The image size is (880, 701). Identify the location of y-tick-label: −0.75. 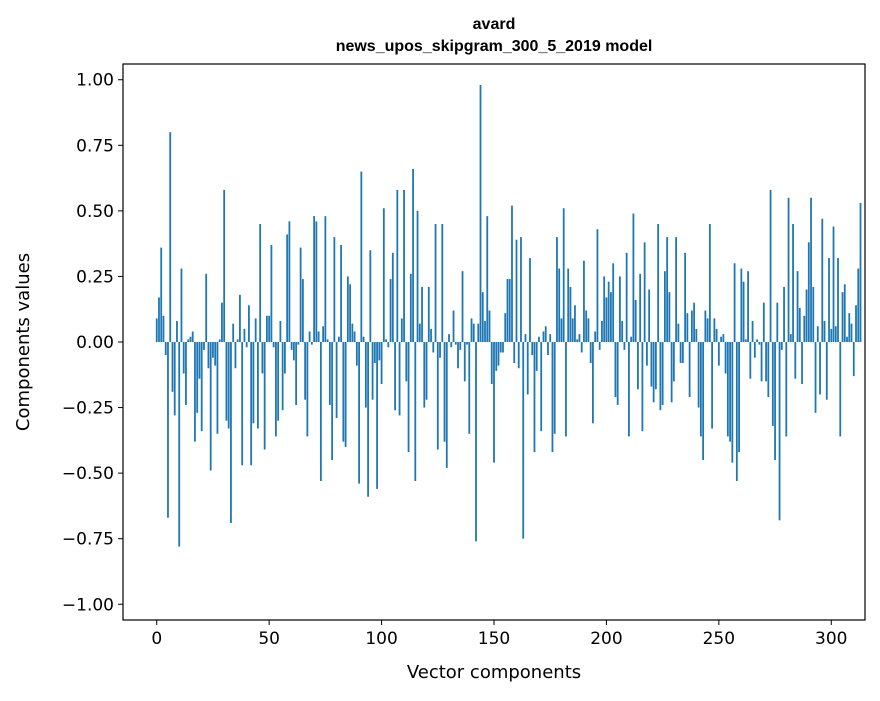
(88, 540).